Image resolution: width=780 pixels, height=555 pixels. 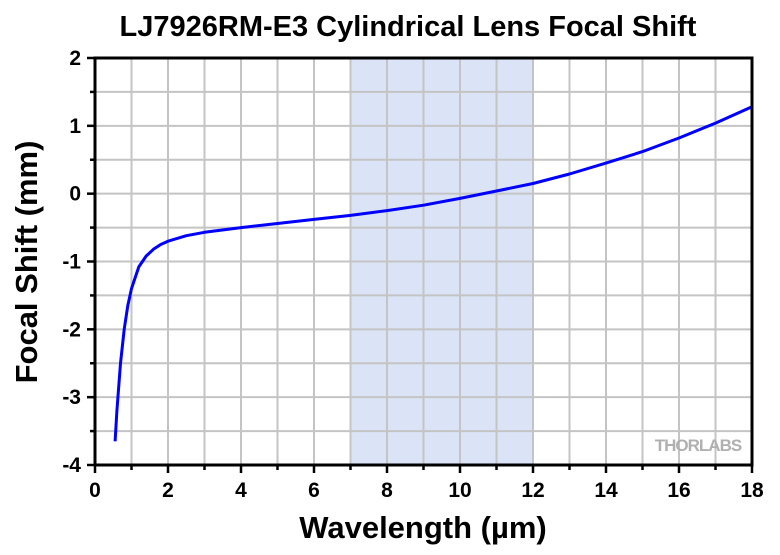 I want to click on y-tick-label: -1, so click(x=71, y=262).